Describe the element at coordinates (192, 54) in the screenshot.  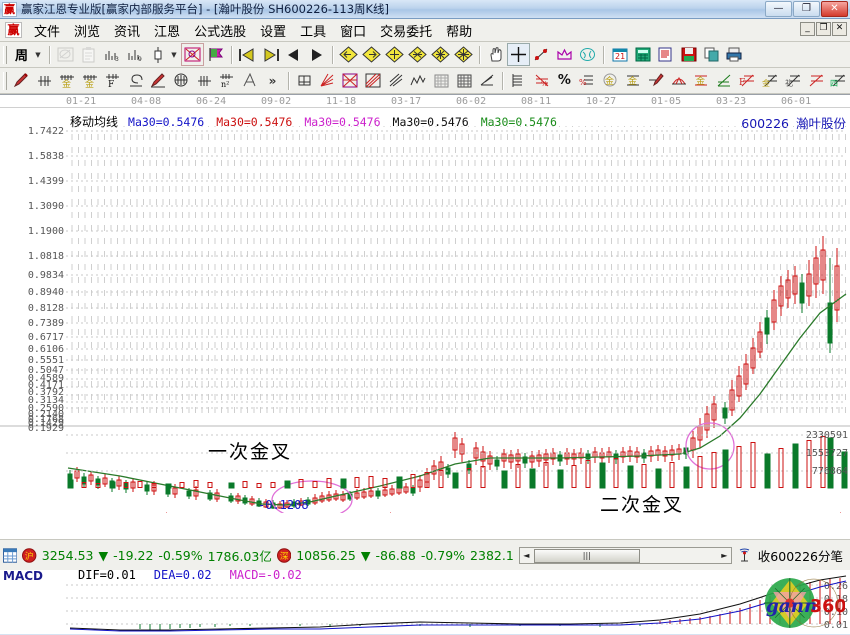
I see `gann-tool-icon` at that location.